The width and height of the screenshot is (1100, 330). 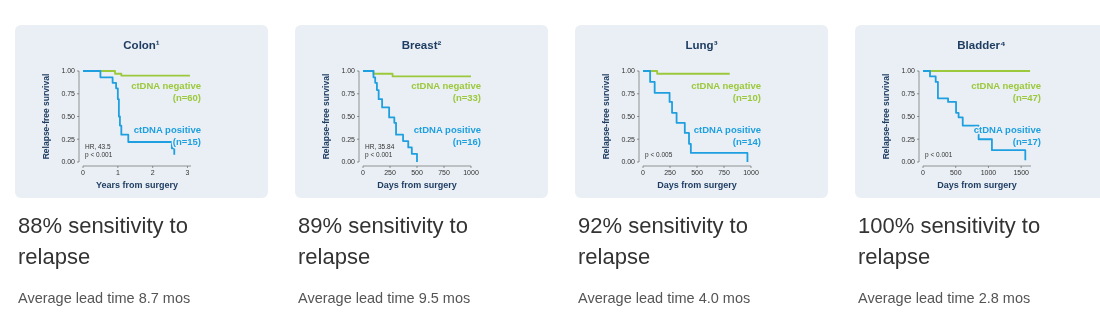 I want to click on series-label: ctDNA positive (n=16), so click(x=447, y=135).